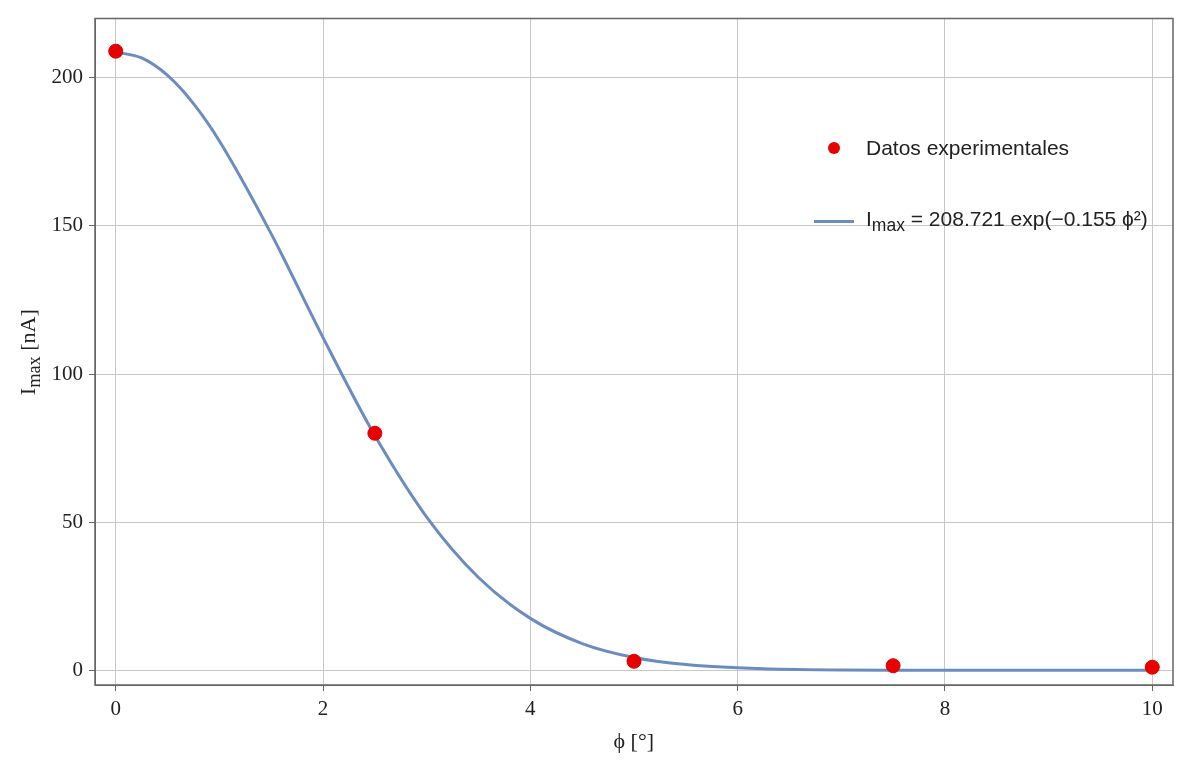 The width and height of the screenshot is (1181, 764). What do you see at coordinates (737, 708) in the screenshot?
I see `x-tick-label: 6` at bounding box center [737, 708].